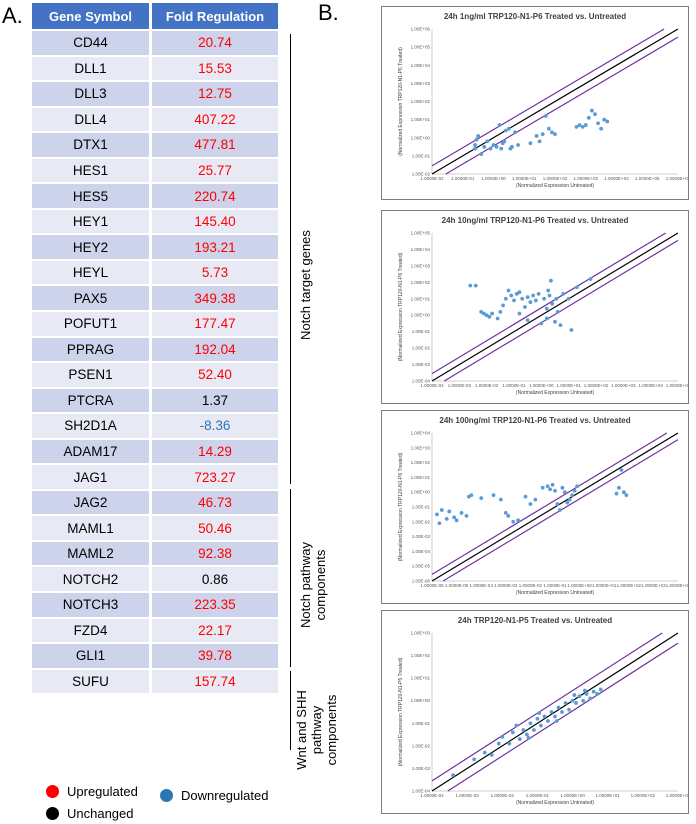  I want to click on x-tick-label: 1.0000E+01, so click(608, 795).